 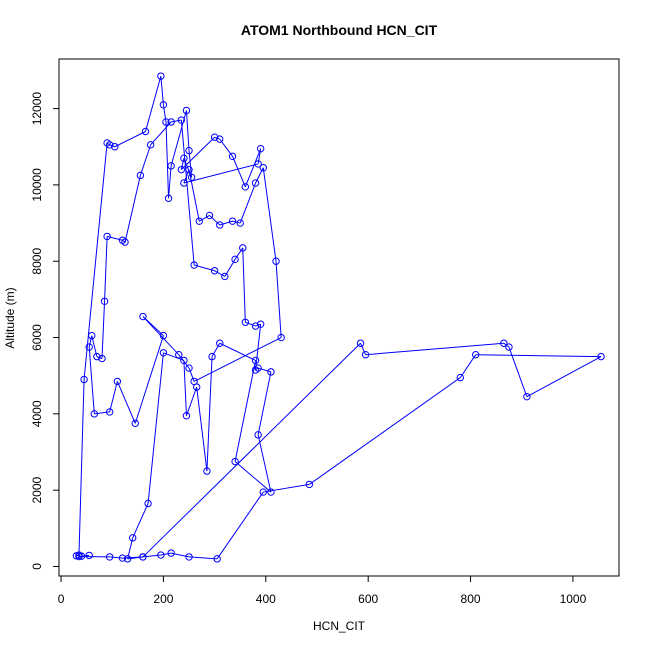 I want to click on y-tick-label: 4000, so click(x=37, y=413).